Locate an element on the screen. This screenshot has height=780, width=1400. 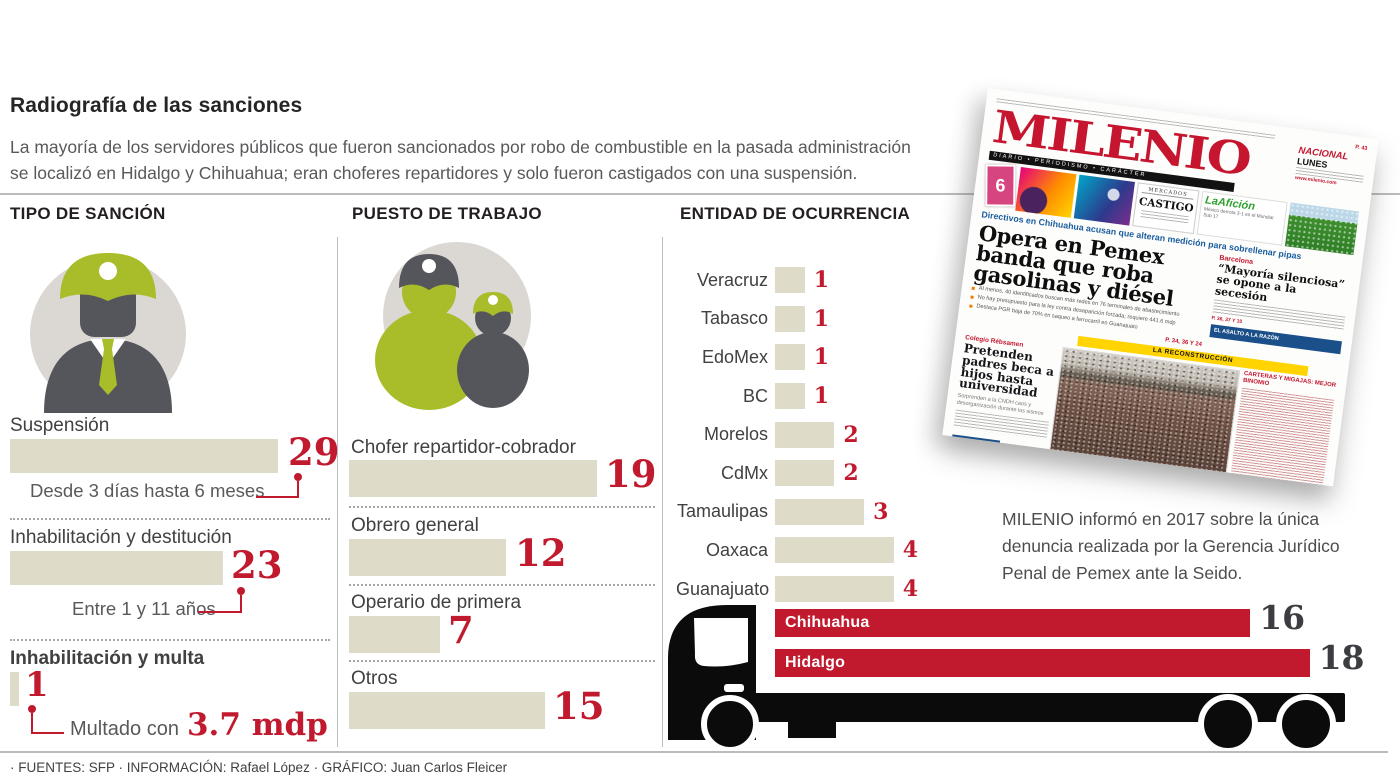
bar-label: Obrero general is located at coordinates (415, 525).